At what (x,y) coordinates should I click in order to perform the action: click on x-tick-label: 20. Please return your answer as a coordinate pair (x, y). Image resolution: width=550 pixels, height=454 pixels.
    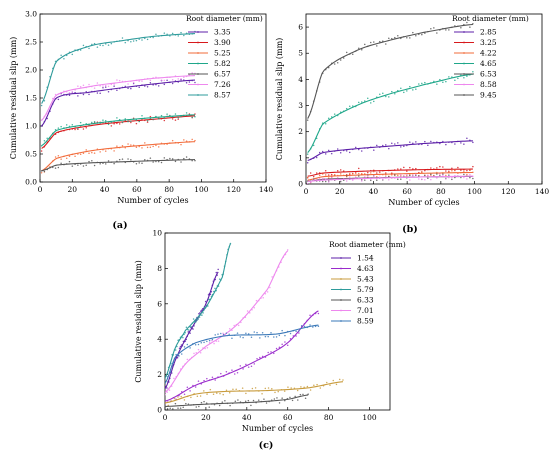
    Looking at the image, I should click on (206, 417).